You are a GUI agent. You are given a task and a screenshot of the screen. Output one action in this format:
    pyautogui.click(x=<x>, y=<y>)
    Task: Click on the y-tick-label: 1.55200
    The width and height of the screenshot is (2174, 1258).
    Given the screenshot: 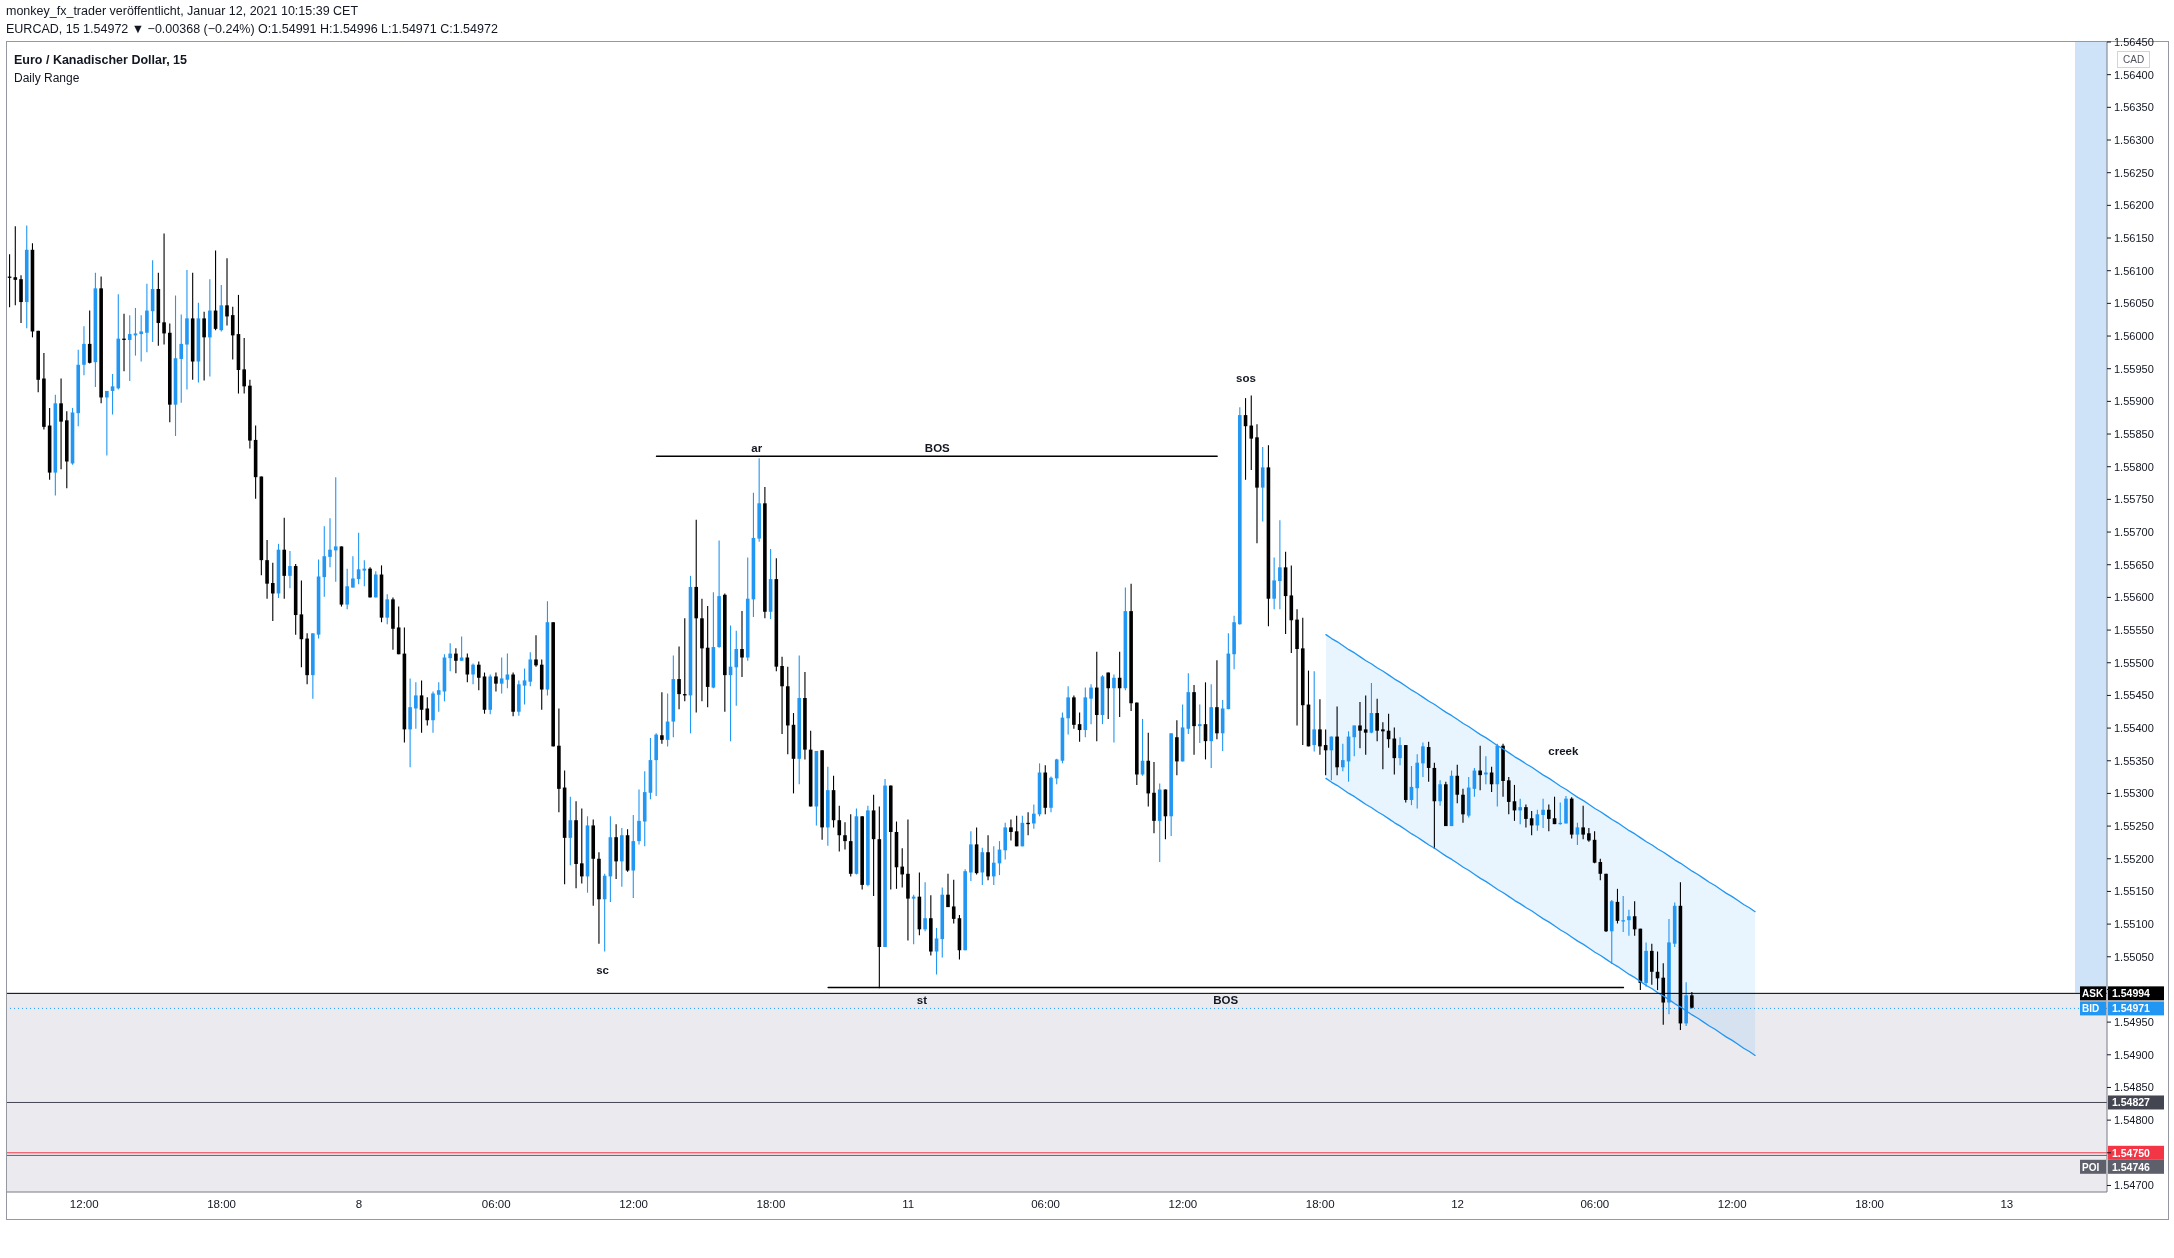 What is the action you would take?
    pyautogui.click(x=2134, y=858)
    